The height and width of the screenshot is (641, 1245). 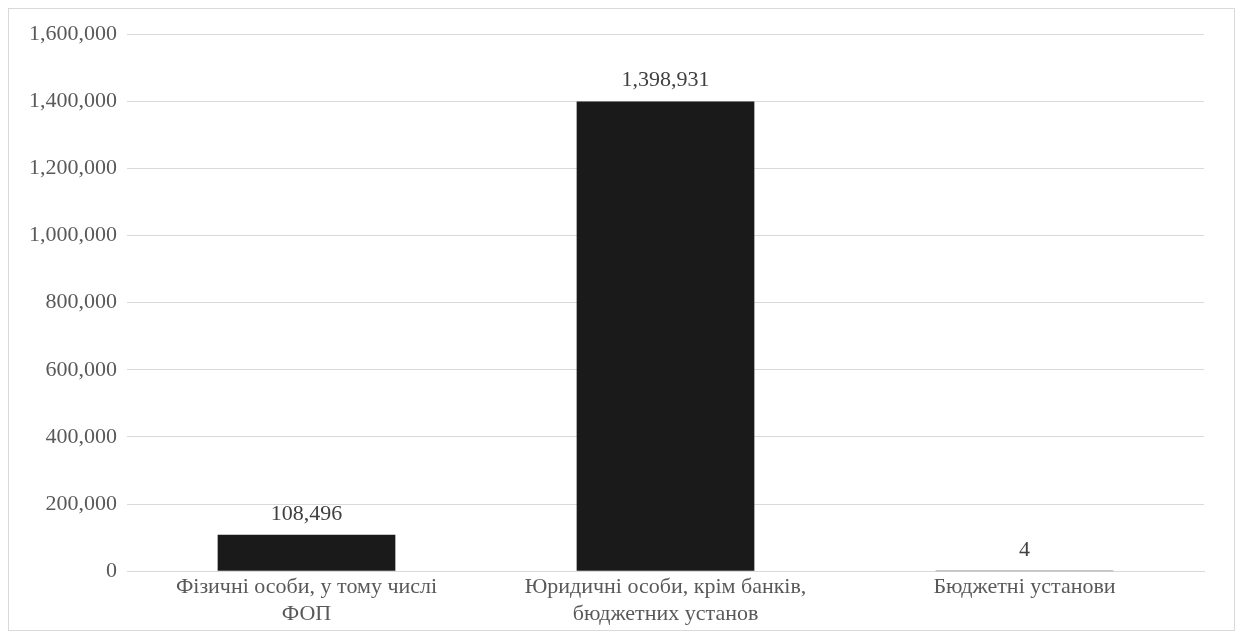 What do you see at coordinates (1024, 586) in the screenshot?
I see `x-tick-label: Бюджетні установи` at bounding box center [1024, 586].